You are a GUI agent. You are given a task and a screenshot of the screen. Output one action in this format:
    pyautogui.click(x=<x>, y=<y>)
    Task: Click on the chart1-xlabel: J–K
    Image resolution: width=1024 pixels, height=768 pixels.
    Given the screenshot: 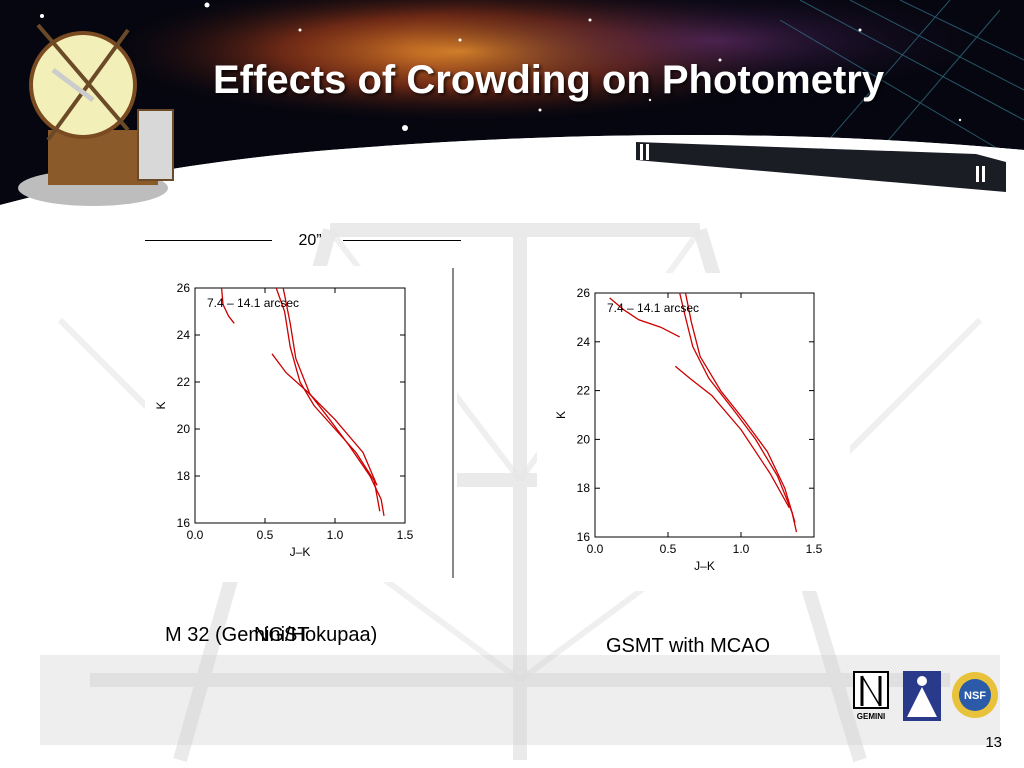 What is the action you would take?
    pyautogui.click(x=300, y=552)
    